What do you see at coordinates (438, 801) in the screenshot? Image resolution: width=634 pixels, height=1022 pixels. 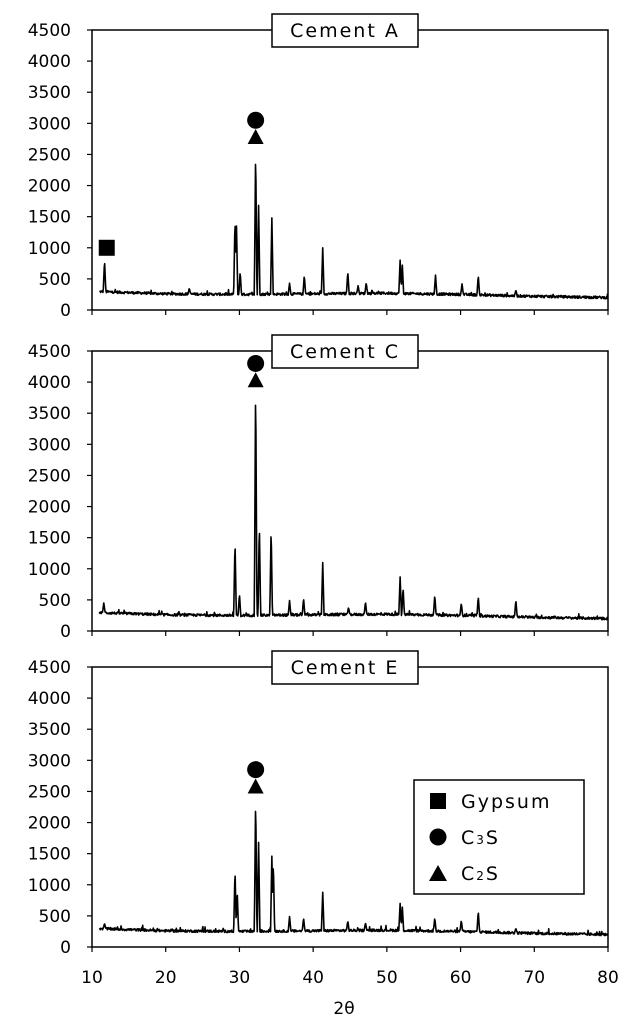 I see `legend-square-marker` at bounding box center [438, 801].